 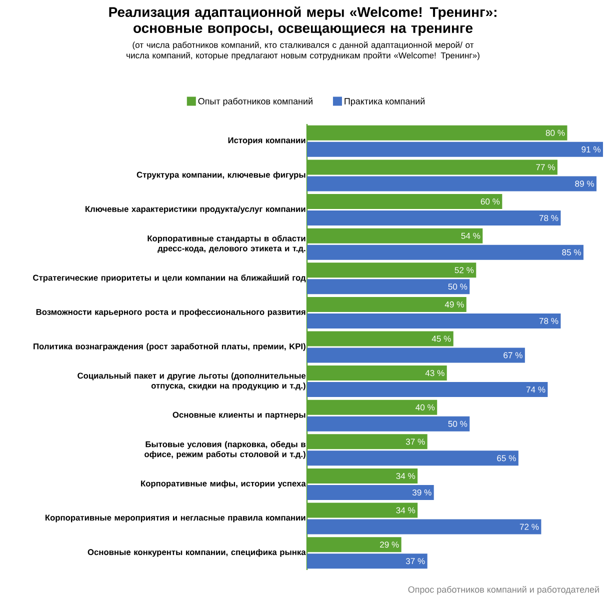 I want to click on y-tick-label: Корпоративные мероприятия и негласные правила компании, so click(x=176, y=518).